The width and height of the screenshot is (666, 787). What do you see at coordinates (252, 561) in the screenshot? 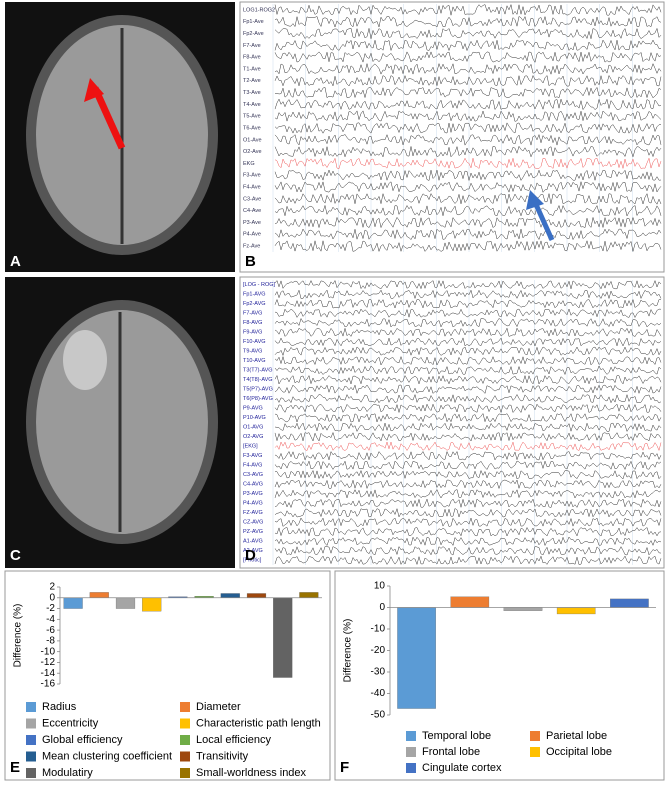
I see `channel-label: [Photic]` at bounding box center [252, 561].